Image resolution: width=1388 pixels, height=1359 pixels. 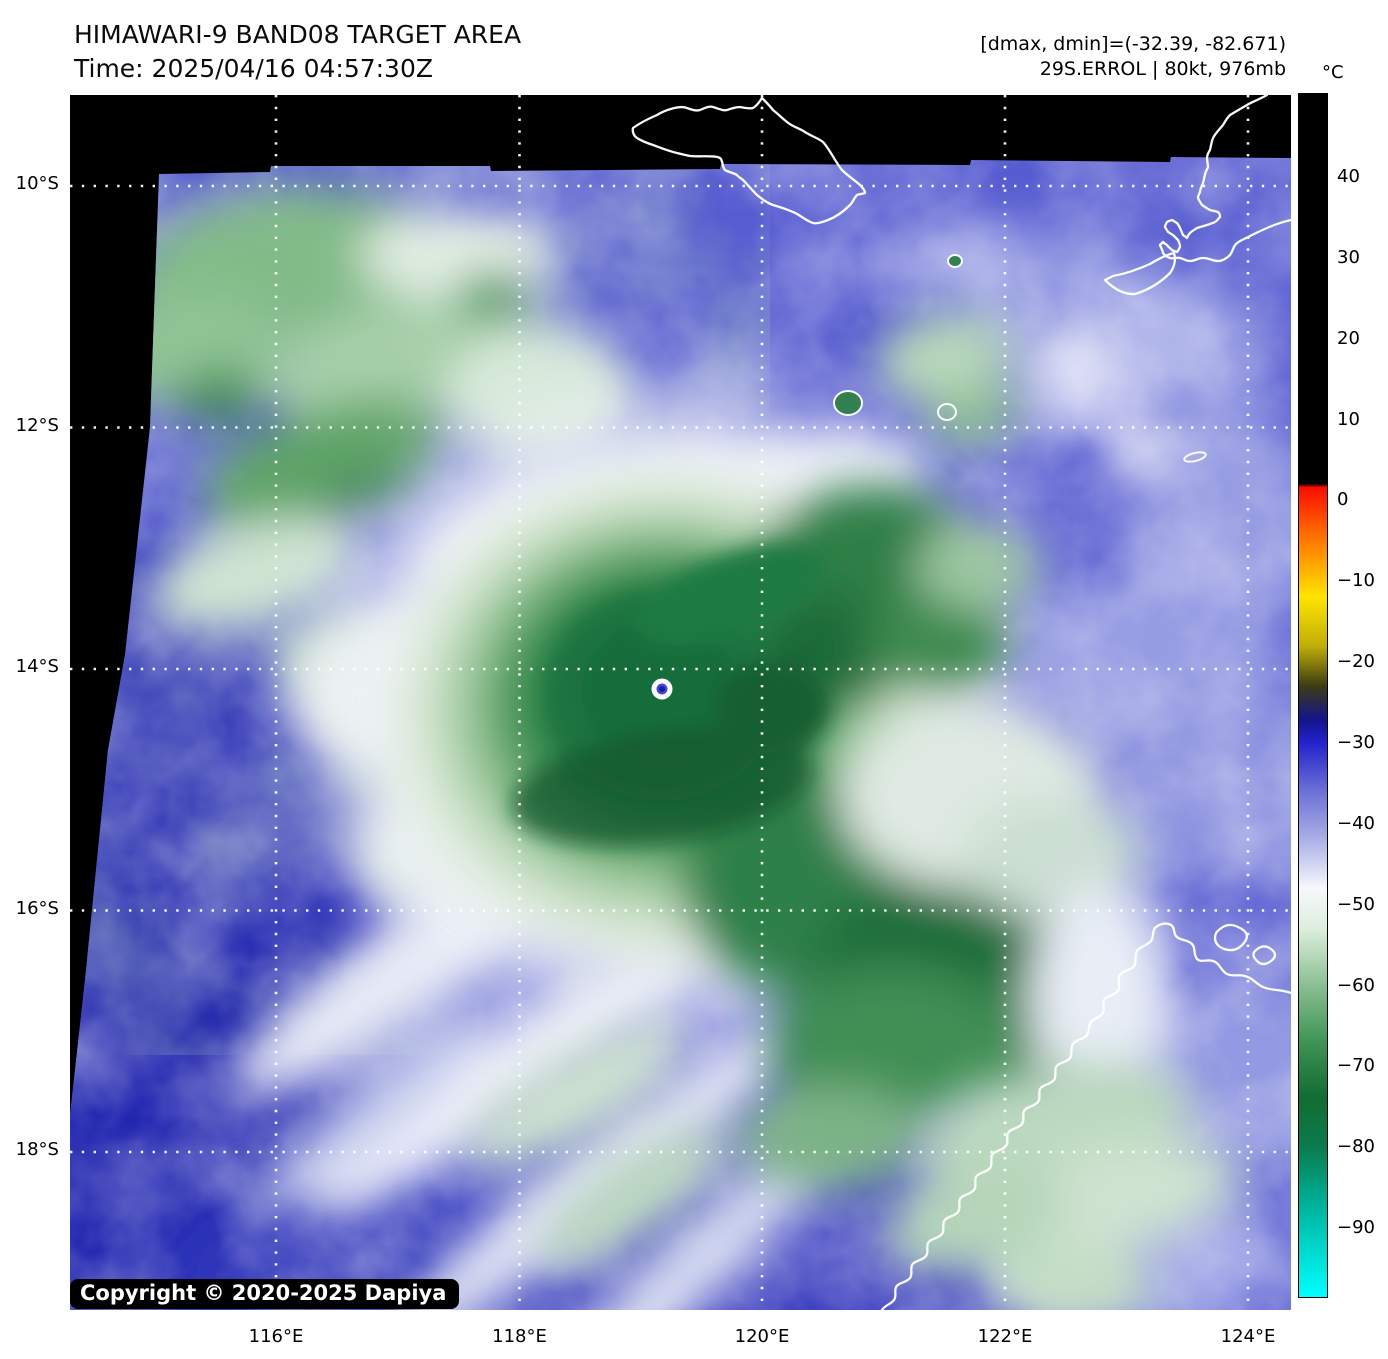 What do you see at coordinates (680, 1333) in the screenshot?
I see `longitude-axis: 116°E 118°E 120°E 122°E 124°E` at bounding box center [680, 1333].